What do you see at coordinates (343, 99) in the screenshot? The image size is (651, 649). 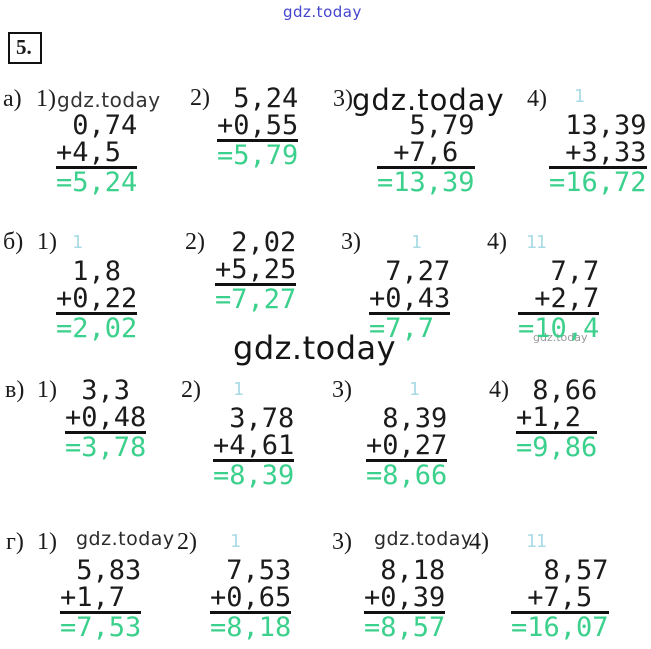 I see `problem-label-a3: 3)` at bounding box center [343, 99].